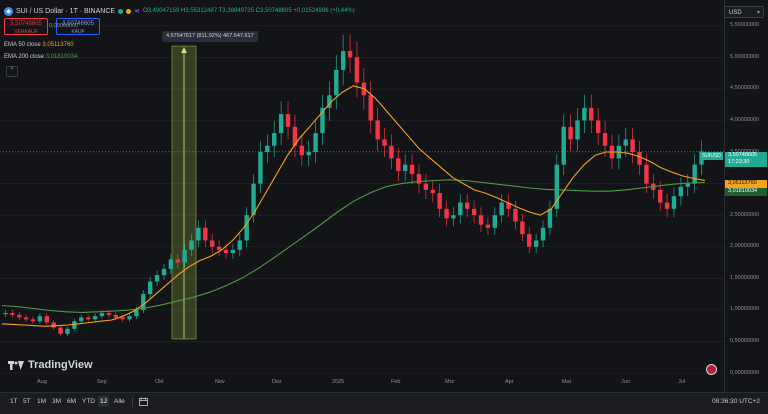 The image size is (768, 414). I want to click on tradingview-logo: TradingView, so click(50, 365).